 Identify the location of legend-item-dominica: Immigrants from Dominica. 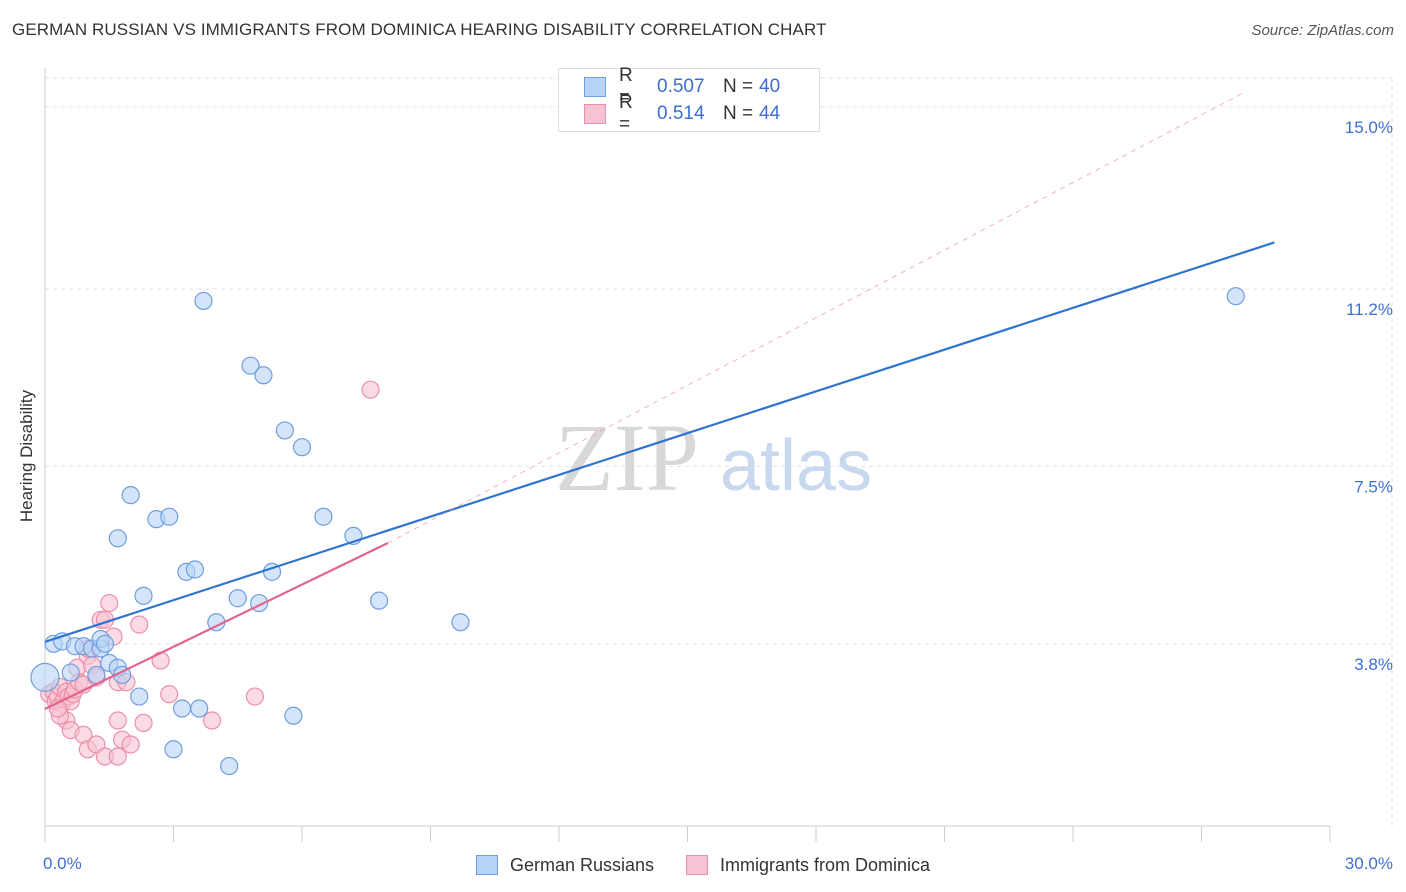
(808, 865).